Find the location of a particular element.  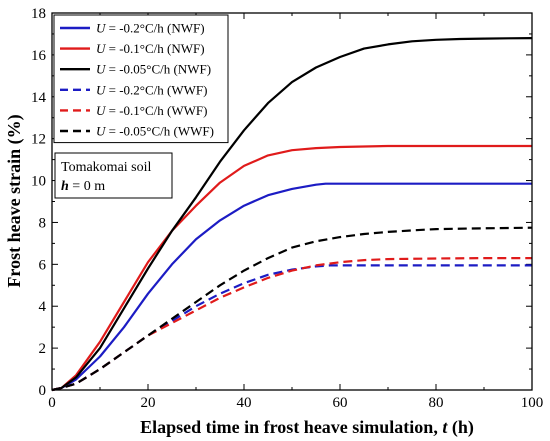

y-tick-label: 14 is located at coordinates (39, 98).